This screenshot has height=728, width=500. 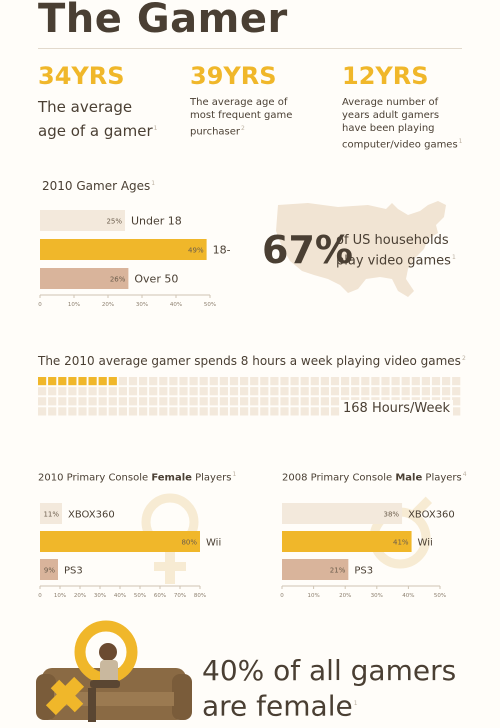 I want to click on bar-value-label: 26%, so click(x=118, y=280).